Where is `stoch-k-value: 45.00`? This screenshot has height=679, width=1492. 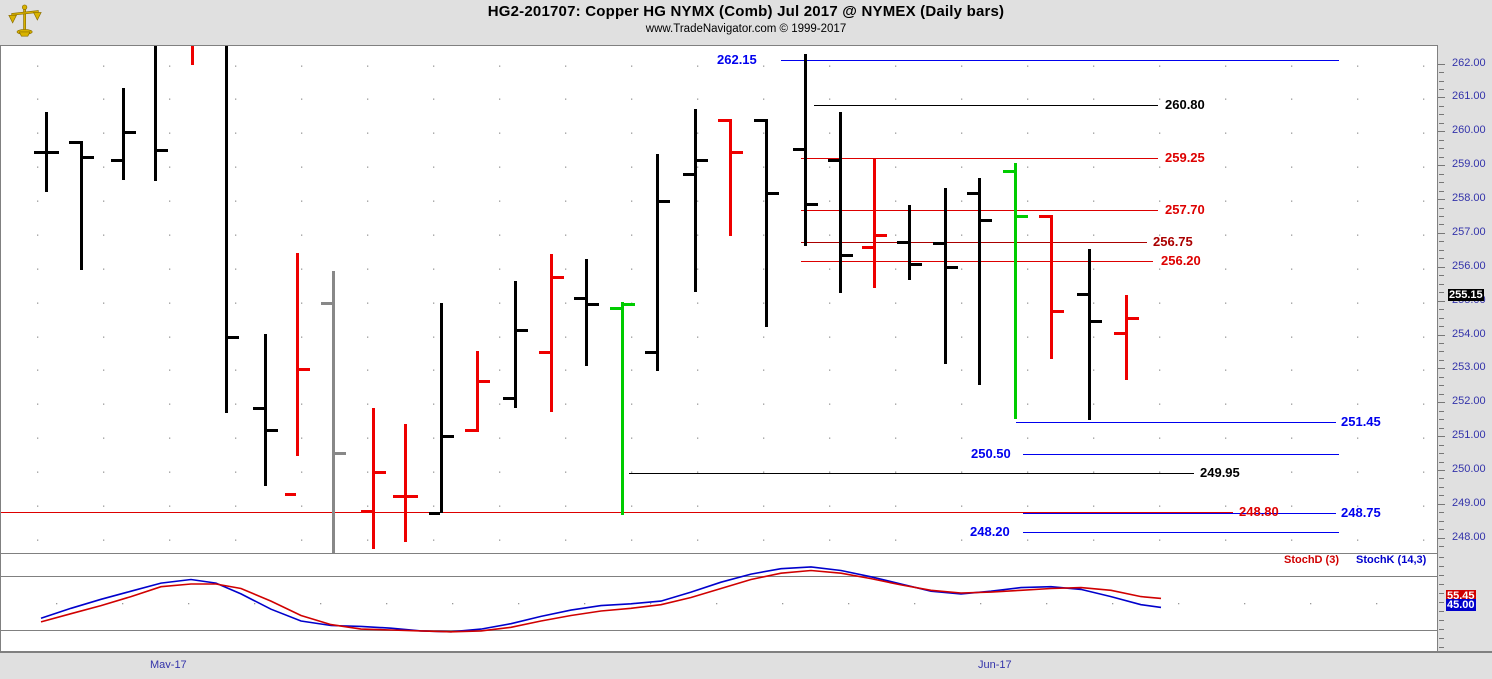 stoch-k-value: 45.00 is located at coordinates (1461, 605).